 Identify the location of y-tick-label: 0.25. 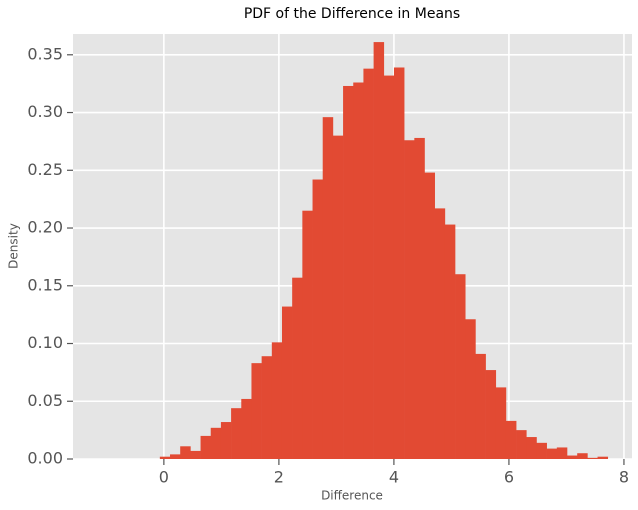
(45, 169).